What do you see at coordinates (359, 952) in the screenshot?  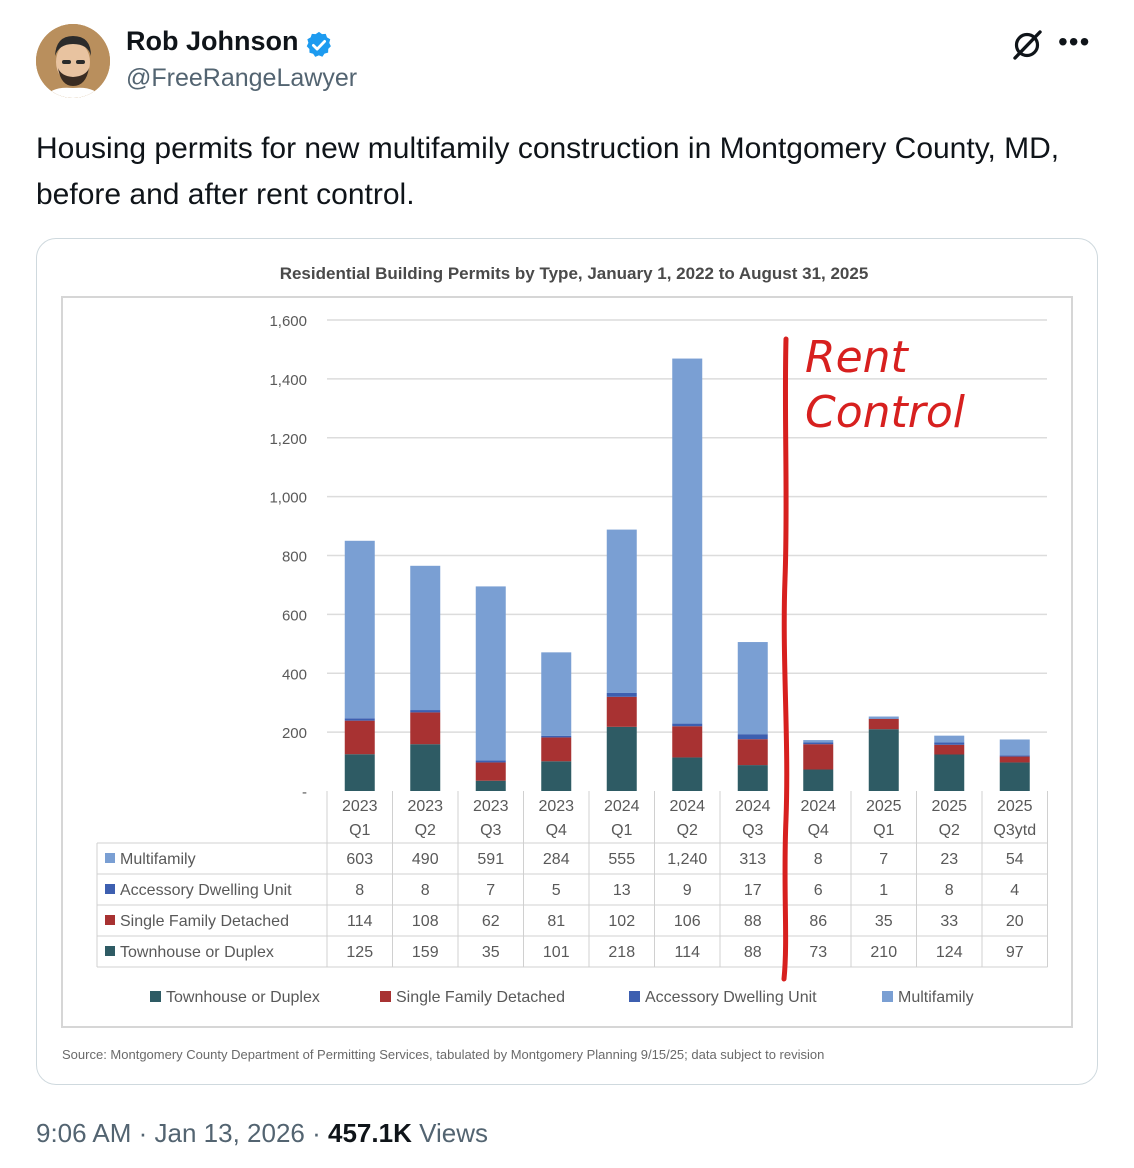 I see `table-cell: 125` at bounding box center [359, 952].